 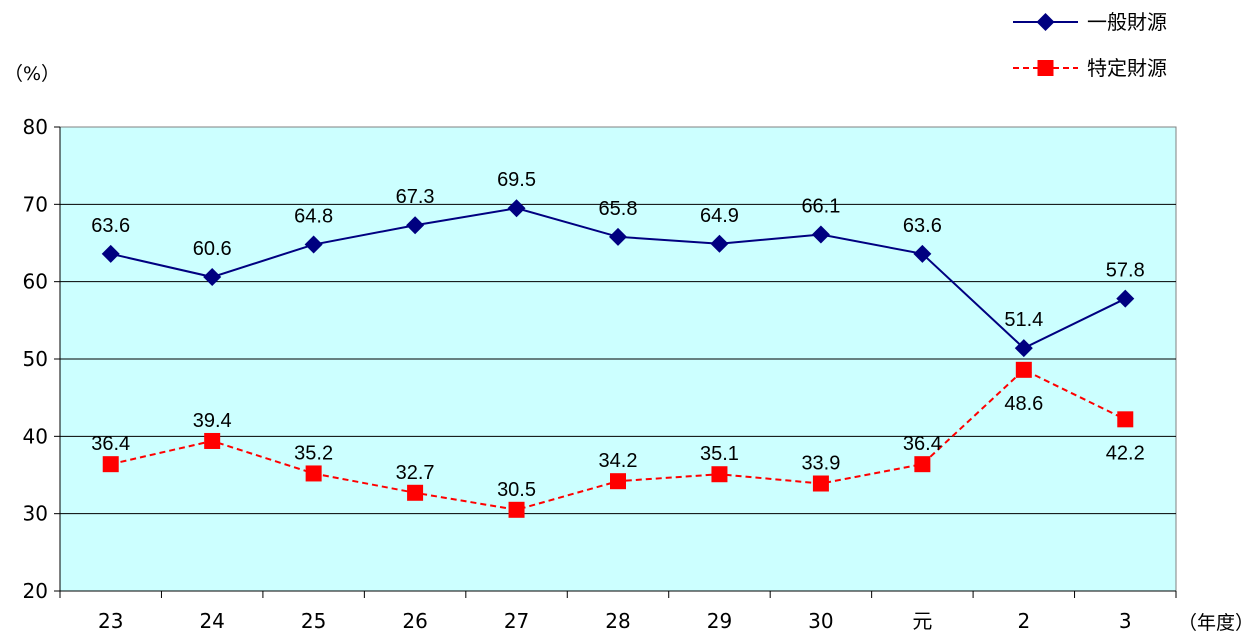 What do you see at coordinates (922, 621) in the screenshot?
I see `x-tick-label: 元` at bounding box center [922, 621].